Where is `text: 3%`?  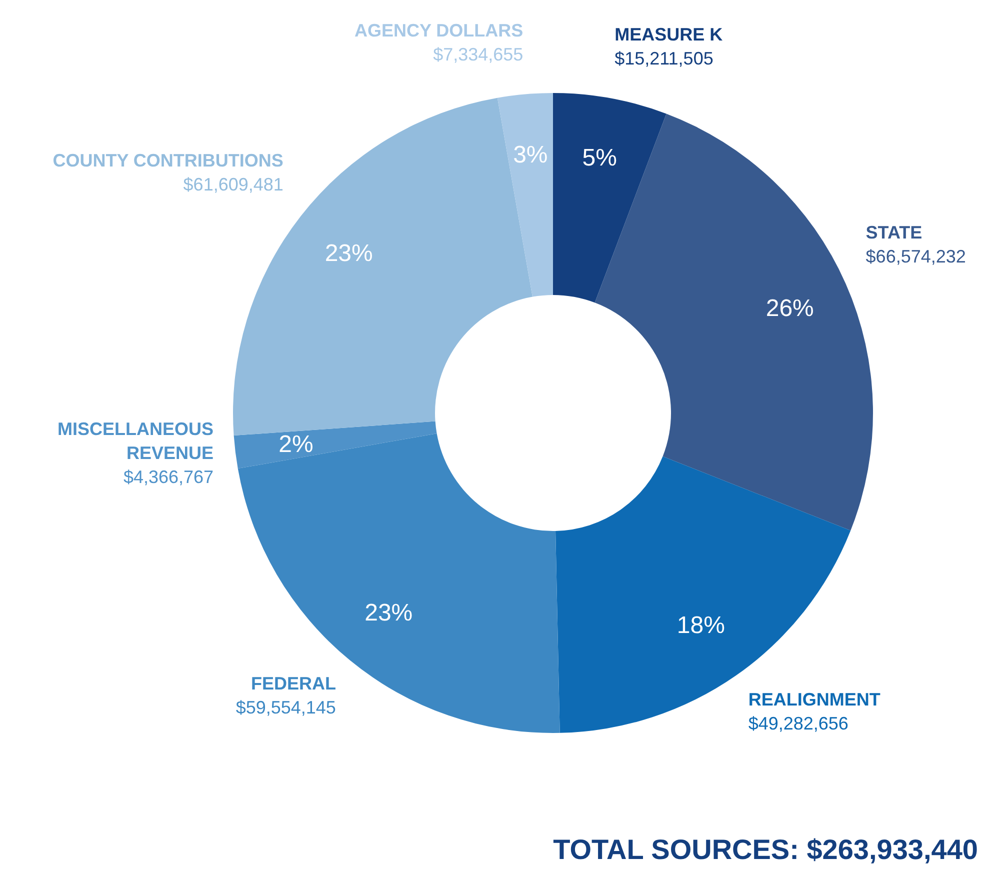
text: 3% is located at coordinates (530, 154).